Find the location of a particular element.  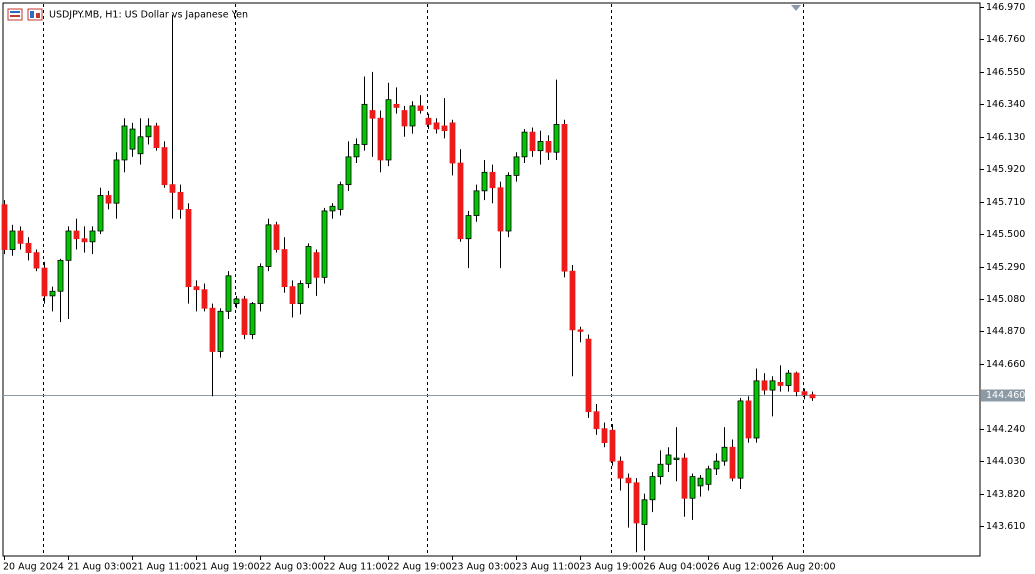

x-tick-label: 26 Aug 12:00 is located at coordinates (740, 567).